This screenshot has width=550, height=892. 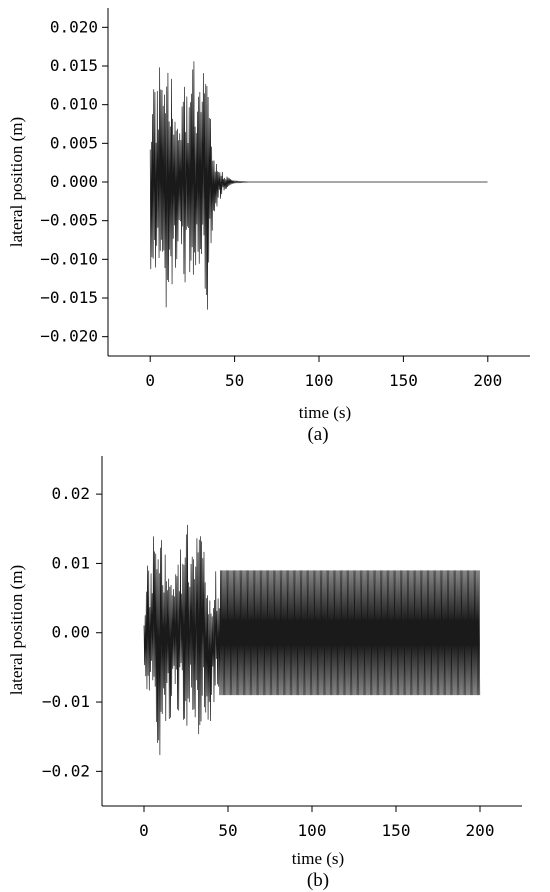 What do you see at coordinates (144, 830) in the screenshot?
I see `chart-b-xtick-label: 0` at bounding box center [144, 830].